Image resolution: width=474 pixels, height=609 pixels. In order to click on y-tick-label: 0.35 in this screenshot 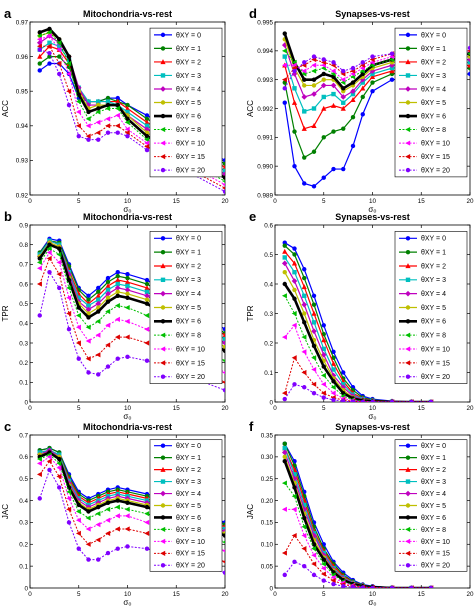, I will do `click(267, 435)`.